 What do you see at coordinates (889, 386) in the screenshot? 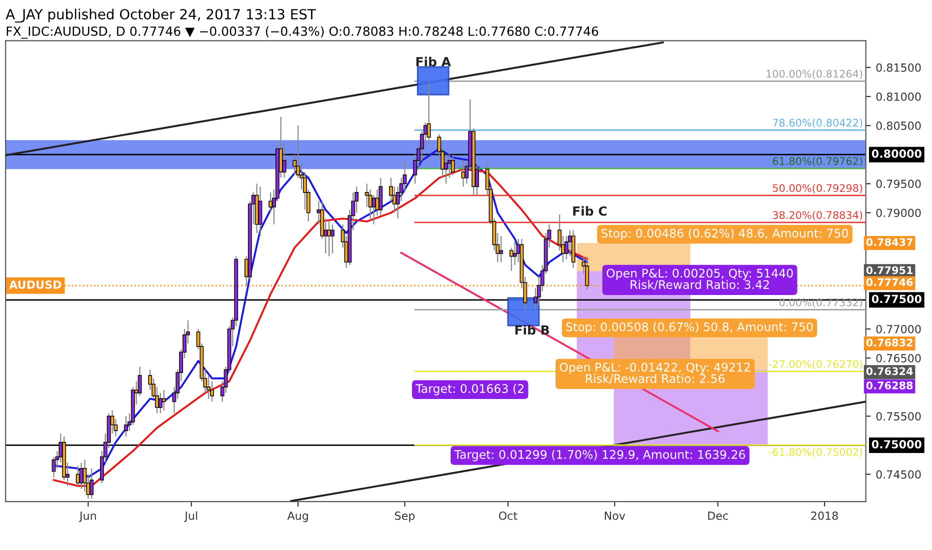
I see `text: 0.76288` at bounding box center [889, 386].